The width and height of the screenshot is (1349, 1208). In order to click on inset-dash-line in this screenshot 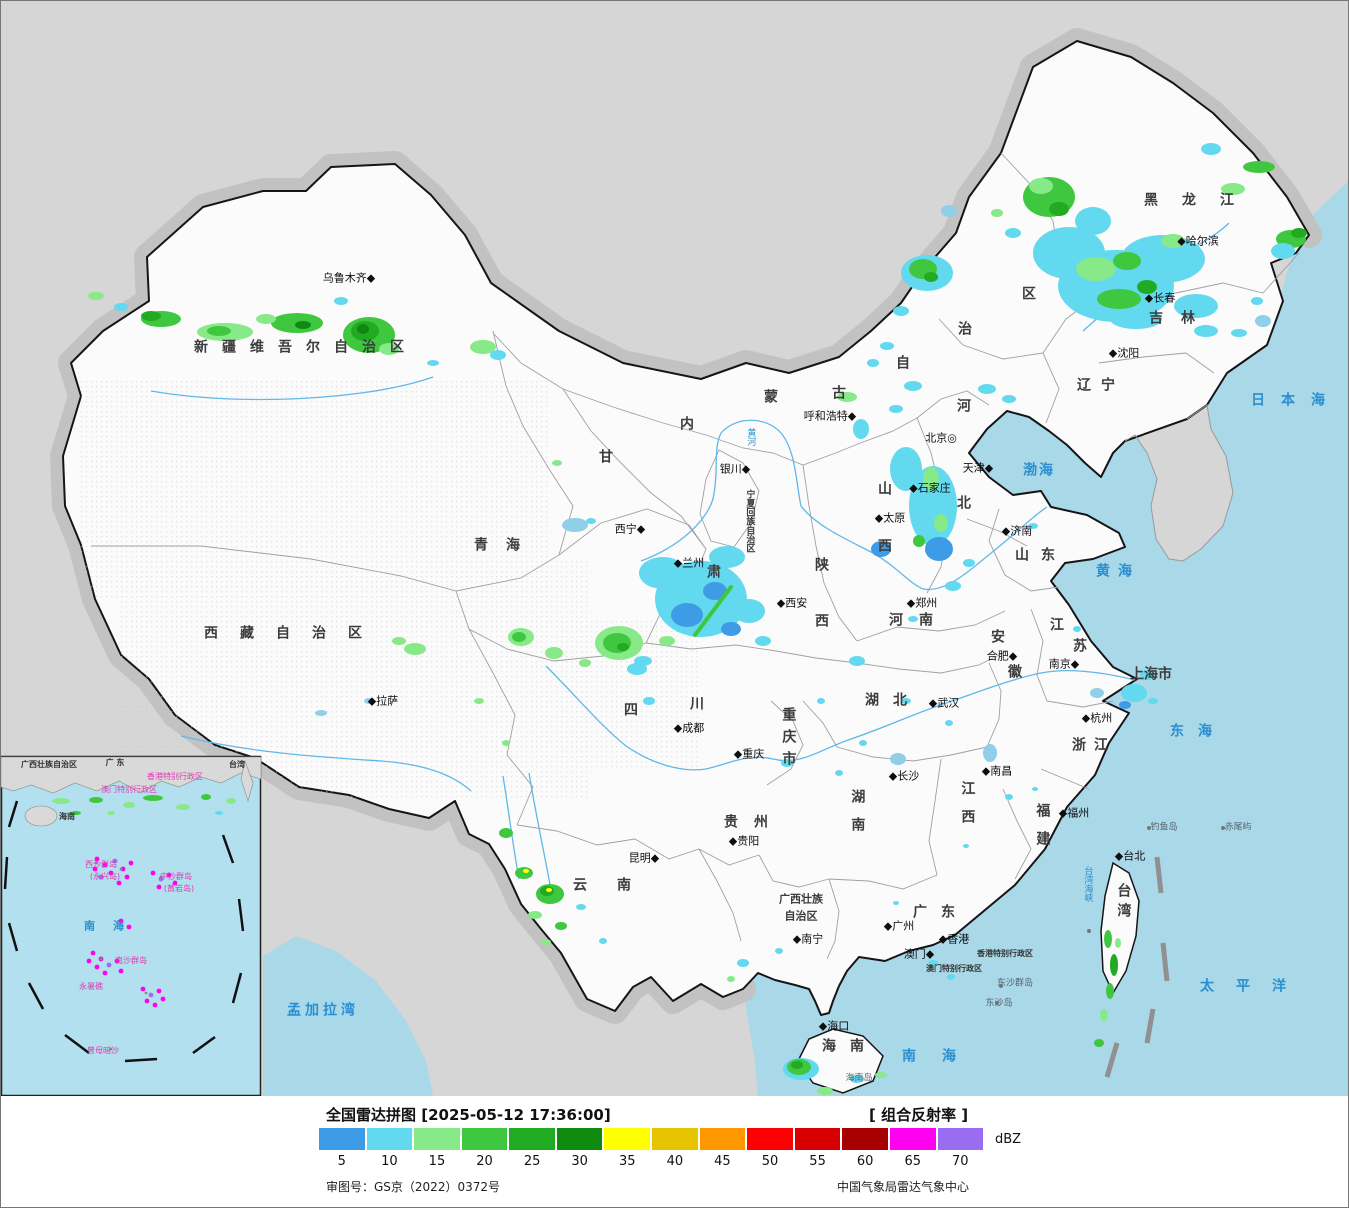, I will do `click(124, 931)`.